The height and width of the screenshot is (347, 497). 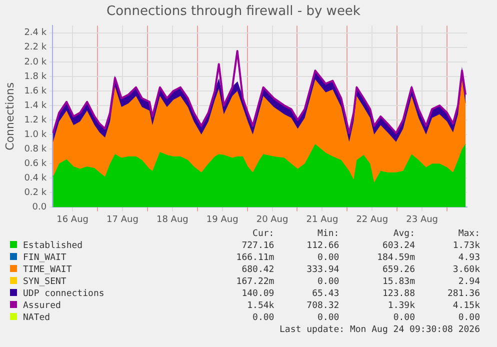 I want to click on text: Last update: Mon Aug 24 09:30:08 2026, so click(x=379, y=330).